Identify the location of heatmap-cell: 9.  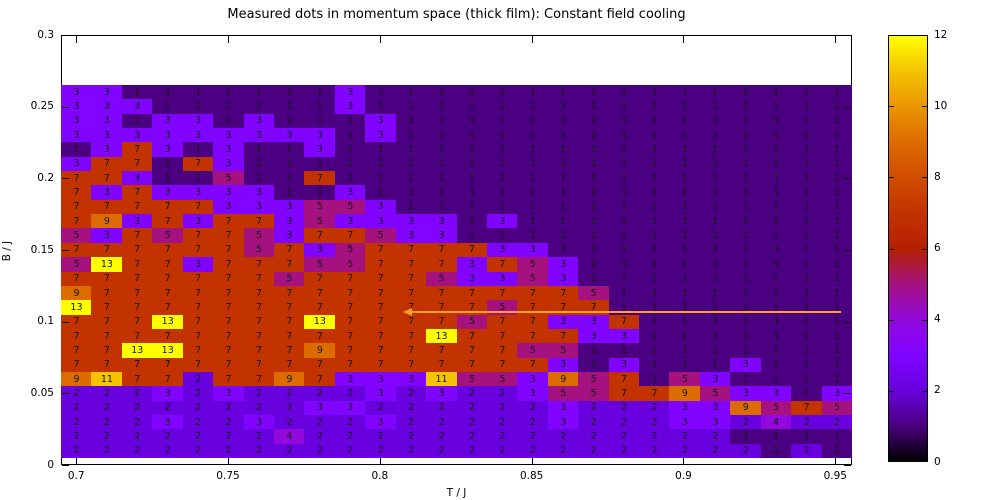
(107, 221).